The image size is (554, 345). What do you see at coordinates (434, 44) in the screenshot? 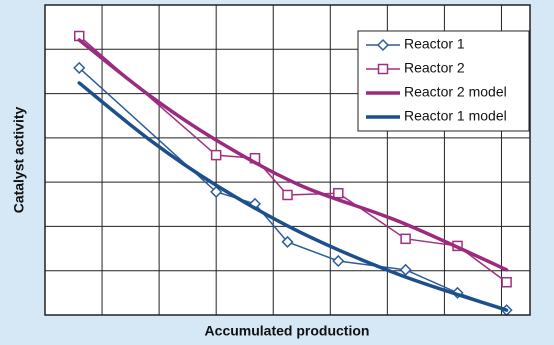
I see `legend-label: Reactor 1` at bounding box center [434, 44].